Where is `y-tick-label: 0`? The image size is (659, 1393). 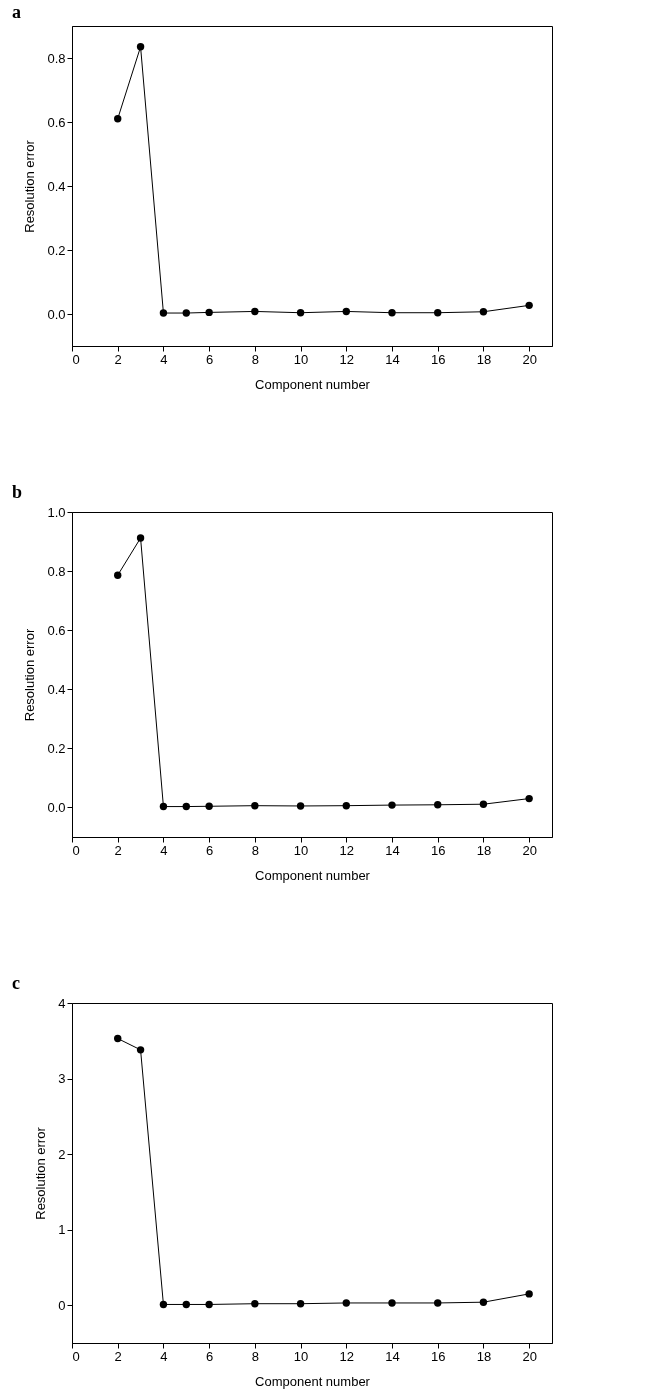
y-tick-label: 0 is located at coordinates (62, 1305).